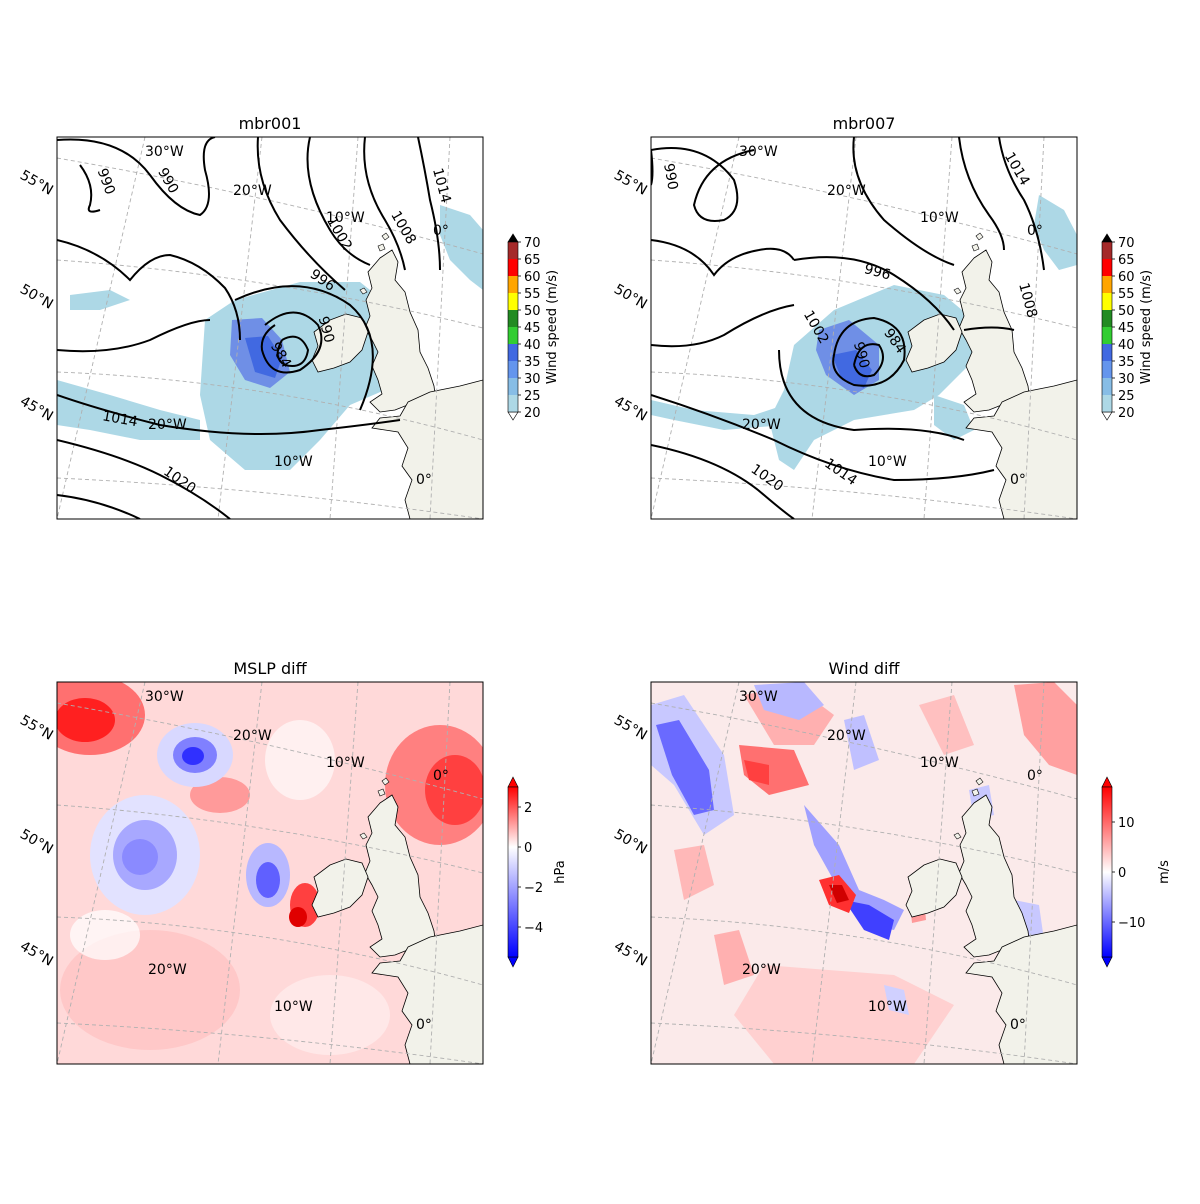  I want to click on panel-title: MSLP diff, so click(270, 668).